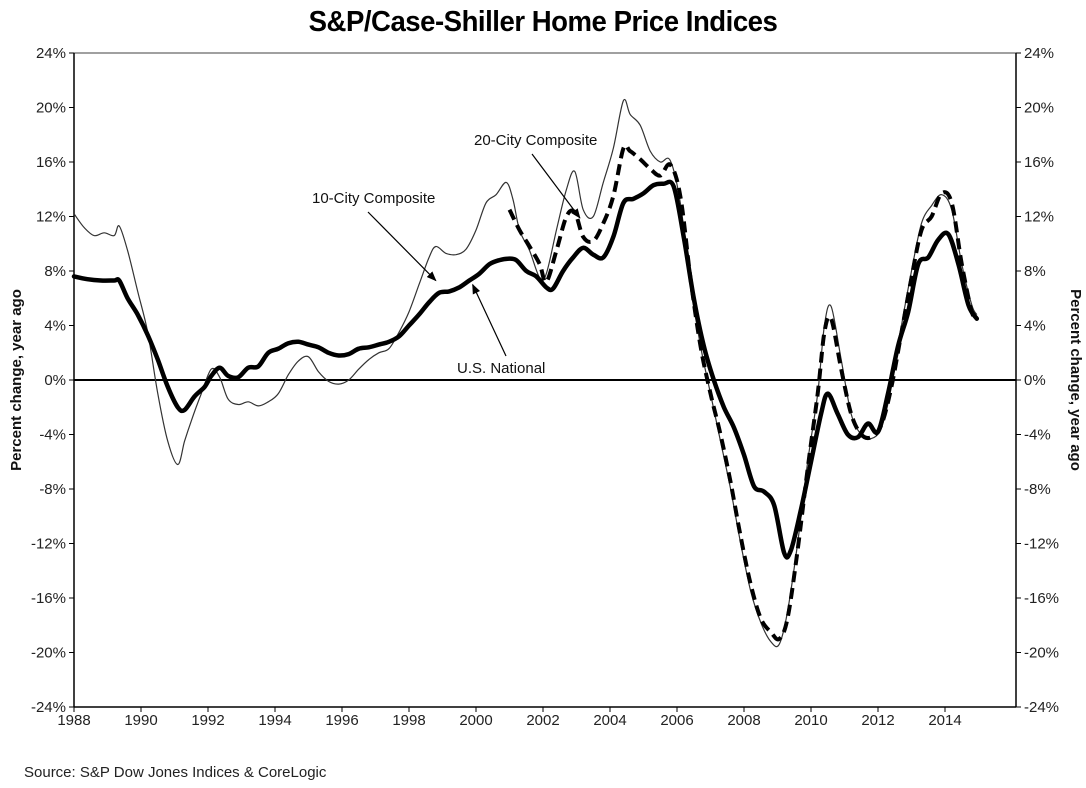 This screenshot has height=788, width=1086. Describe the element at coordinates (48, 707) in the screenshot. I see `y-tick-label-left: -24%` at that location.